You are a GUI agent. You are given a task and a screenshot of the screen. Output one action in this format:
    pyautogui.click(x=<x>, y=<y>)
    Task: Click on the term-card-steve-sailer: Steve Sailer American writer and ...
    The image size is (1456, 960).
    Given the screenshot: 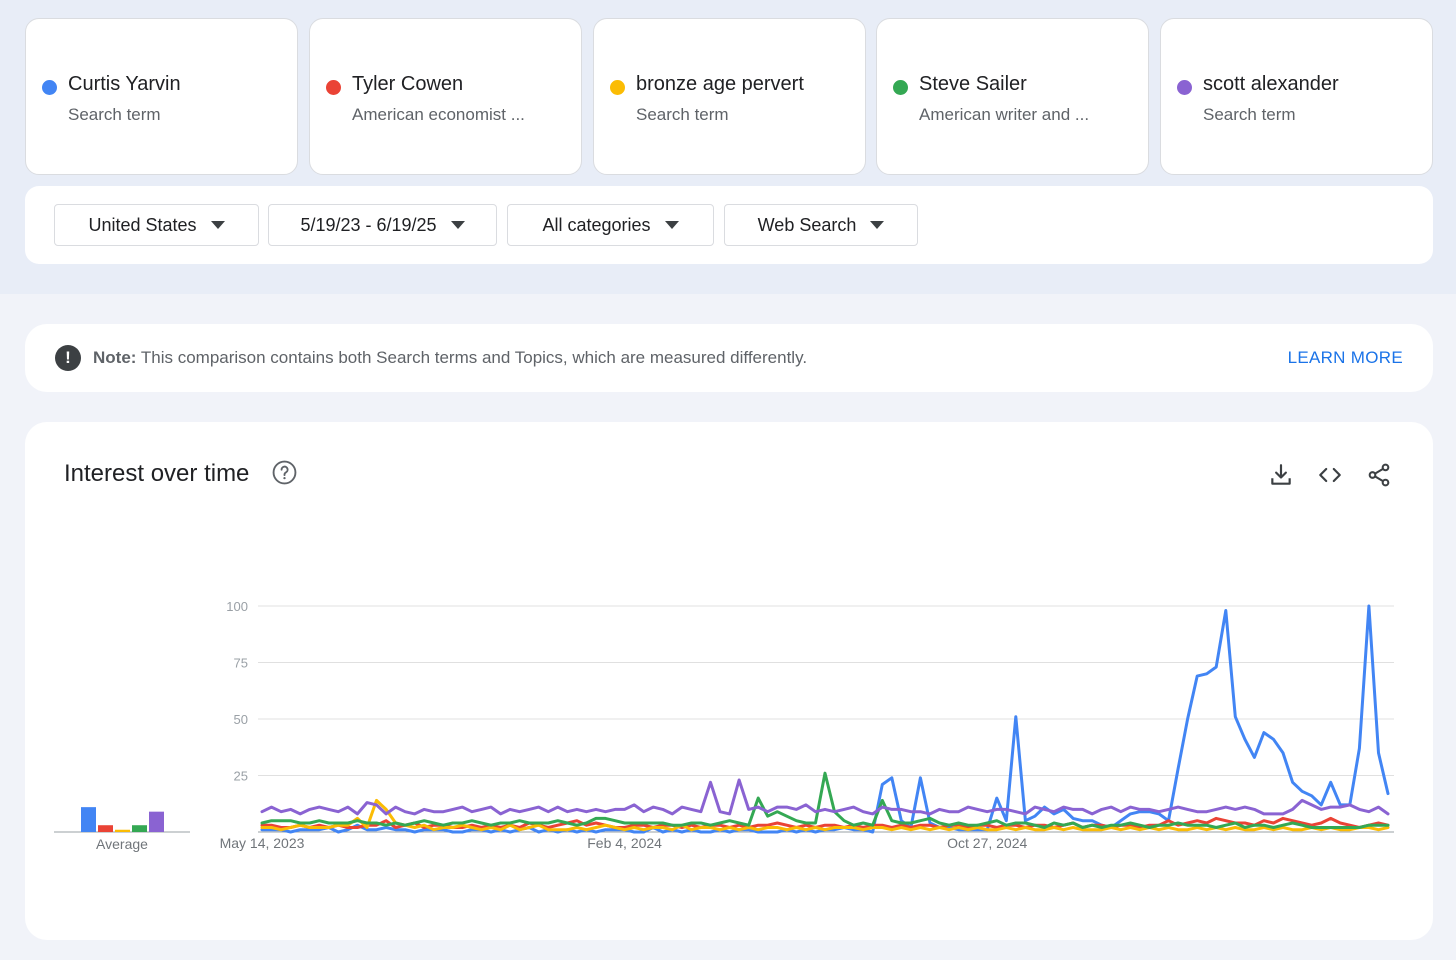 What is the action you would take?
    pyautogui.click(x=1012, y=96)
    